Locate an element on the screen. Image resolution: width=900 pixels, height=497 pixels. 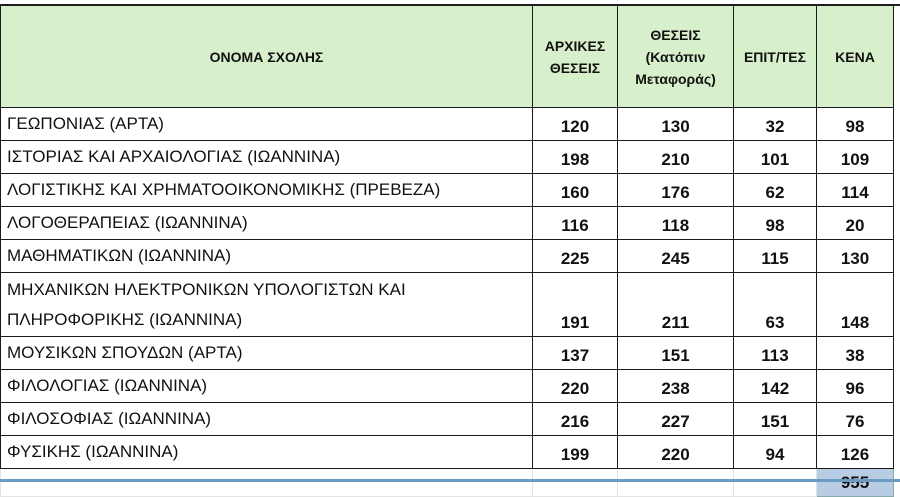
header-after-line2: (Κατόπιν is located at coordinates (675, 56).